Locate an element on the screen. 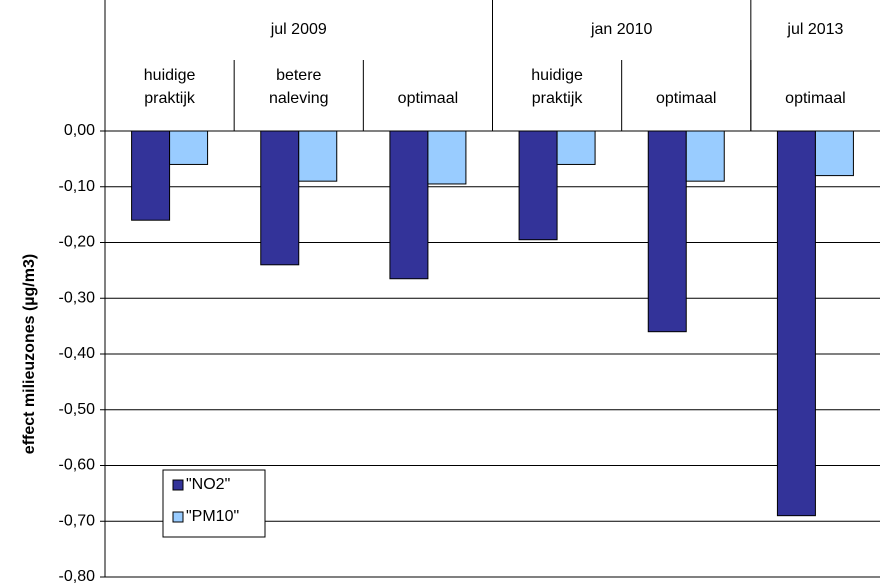 The width and height of the screenshot is (883, 586). category-label-line: betere is located at coordinates (298, 75).